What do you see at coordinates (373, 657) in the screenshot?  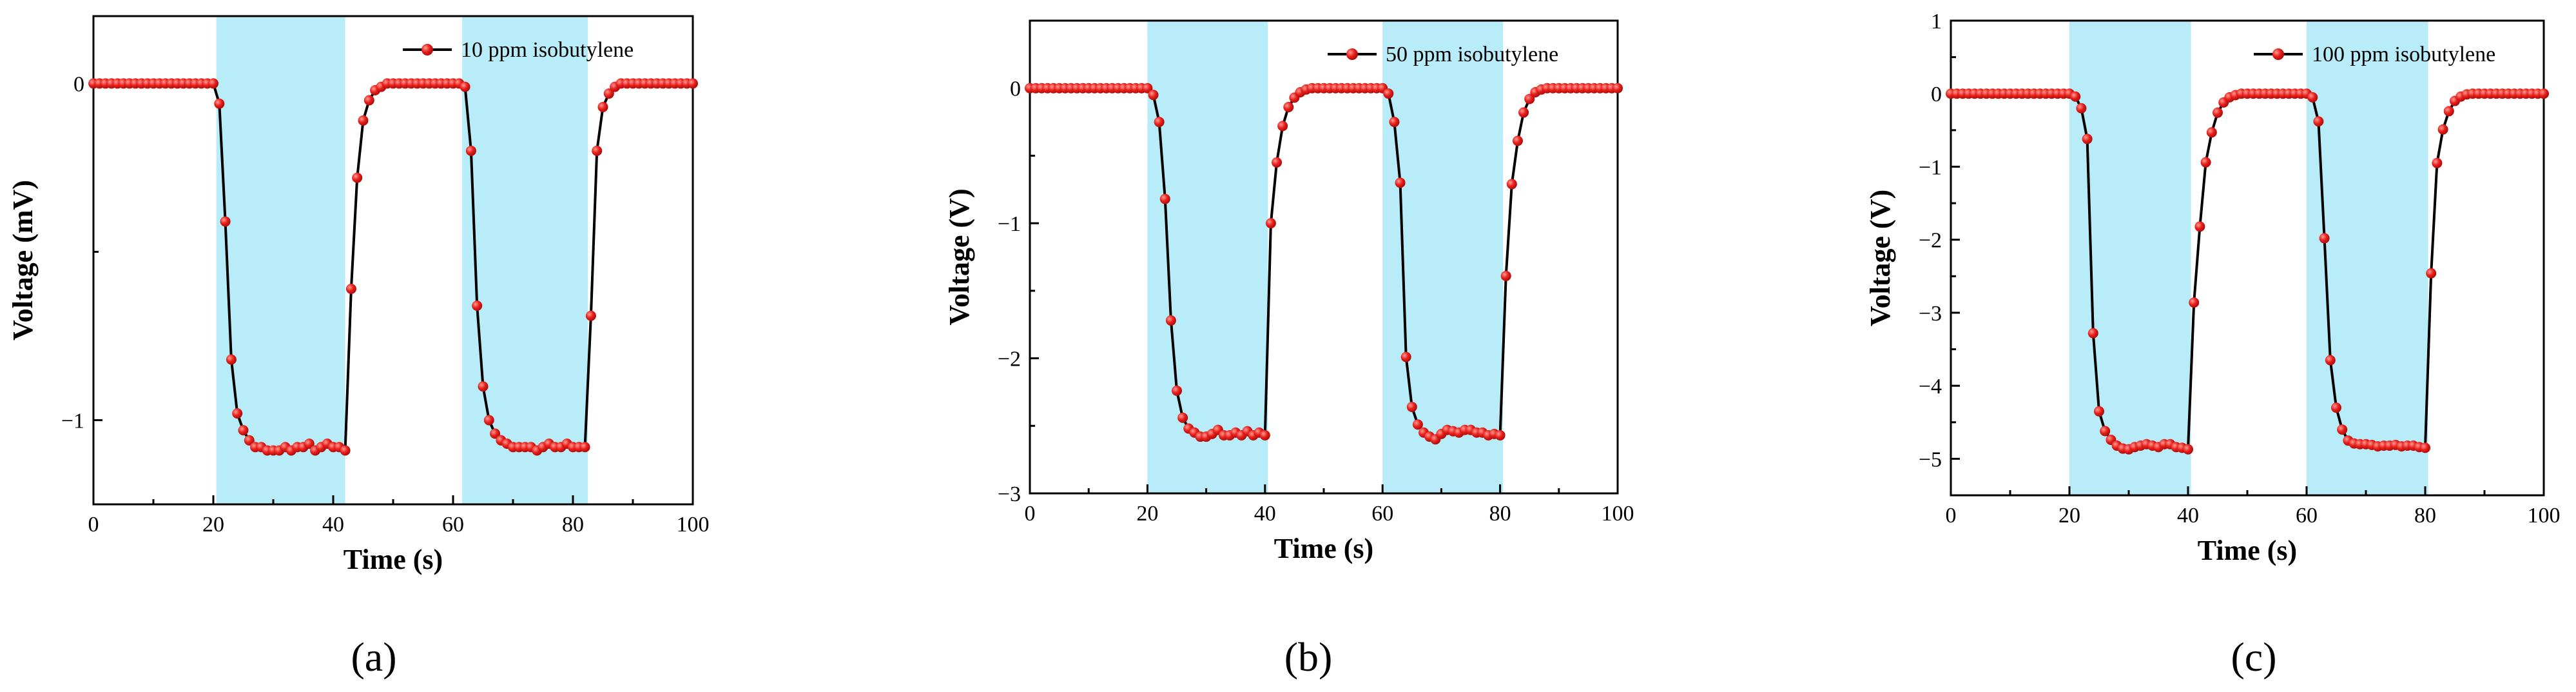 I see `panel-label: (a)` at bounding box center [373, 657].